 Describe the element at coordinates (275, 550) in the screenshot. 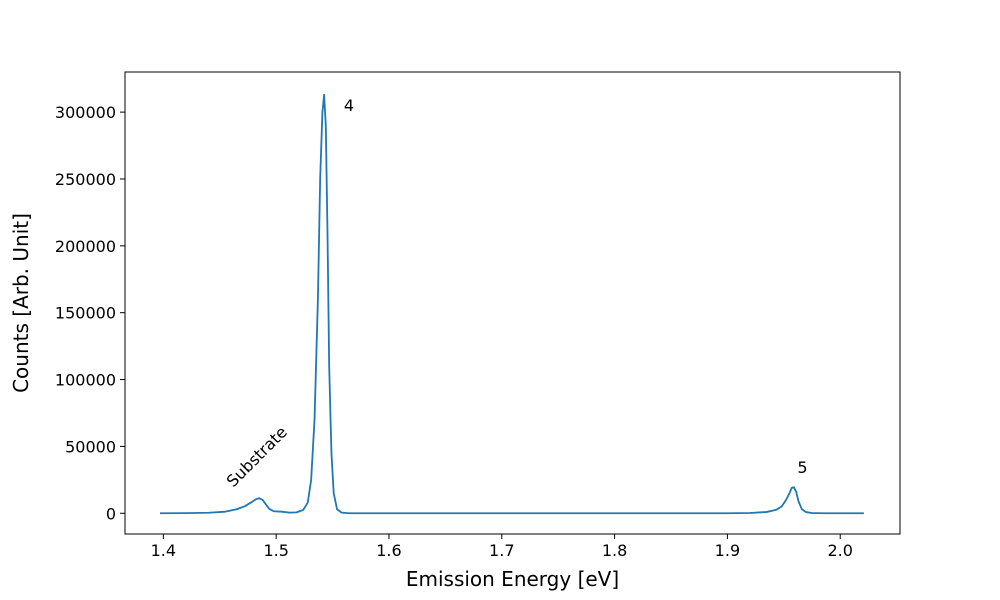

I see `x-tick-label: 1.5` at that location.